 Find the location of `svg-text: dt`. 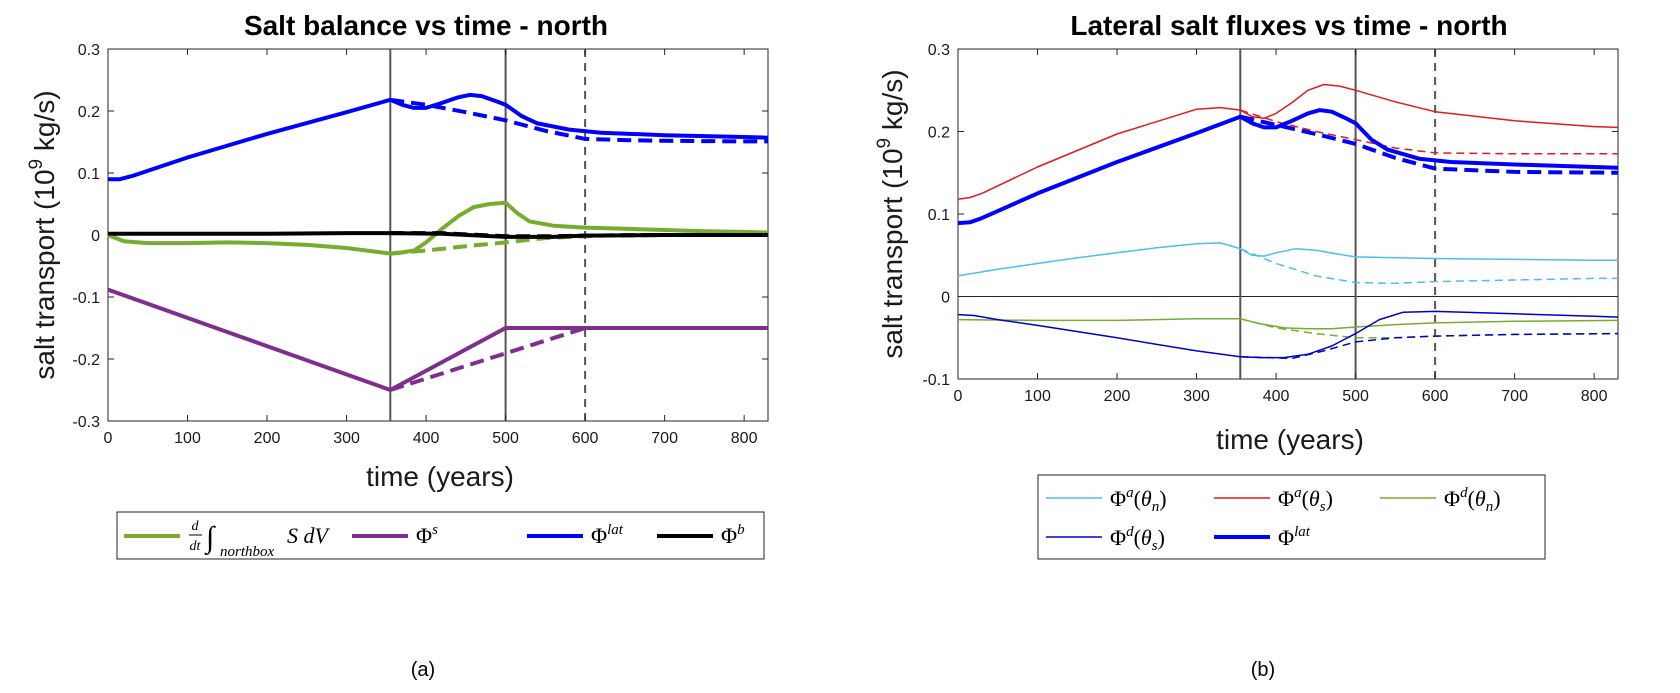

svg-text: dt is located at coordinates (196, 546).